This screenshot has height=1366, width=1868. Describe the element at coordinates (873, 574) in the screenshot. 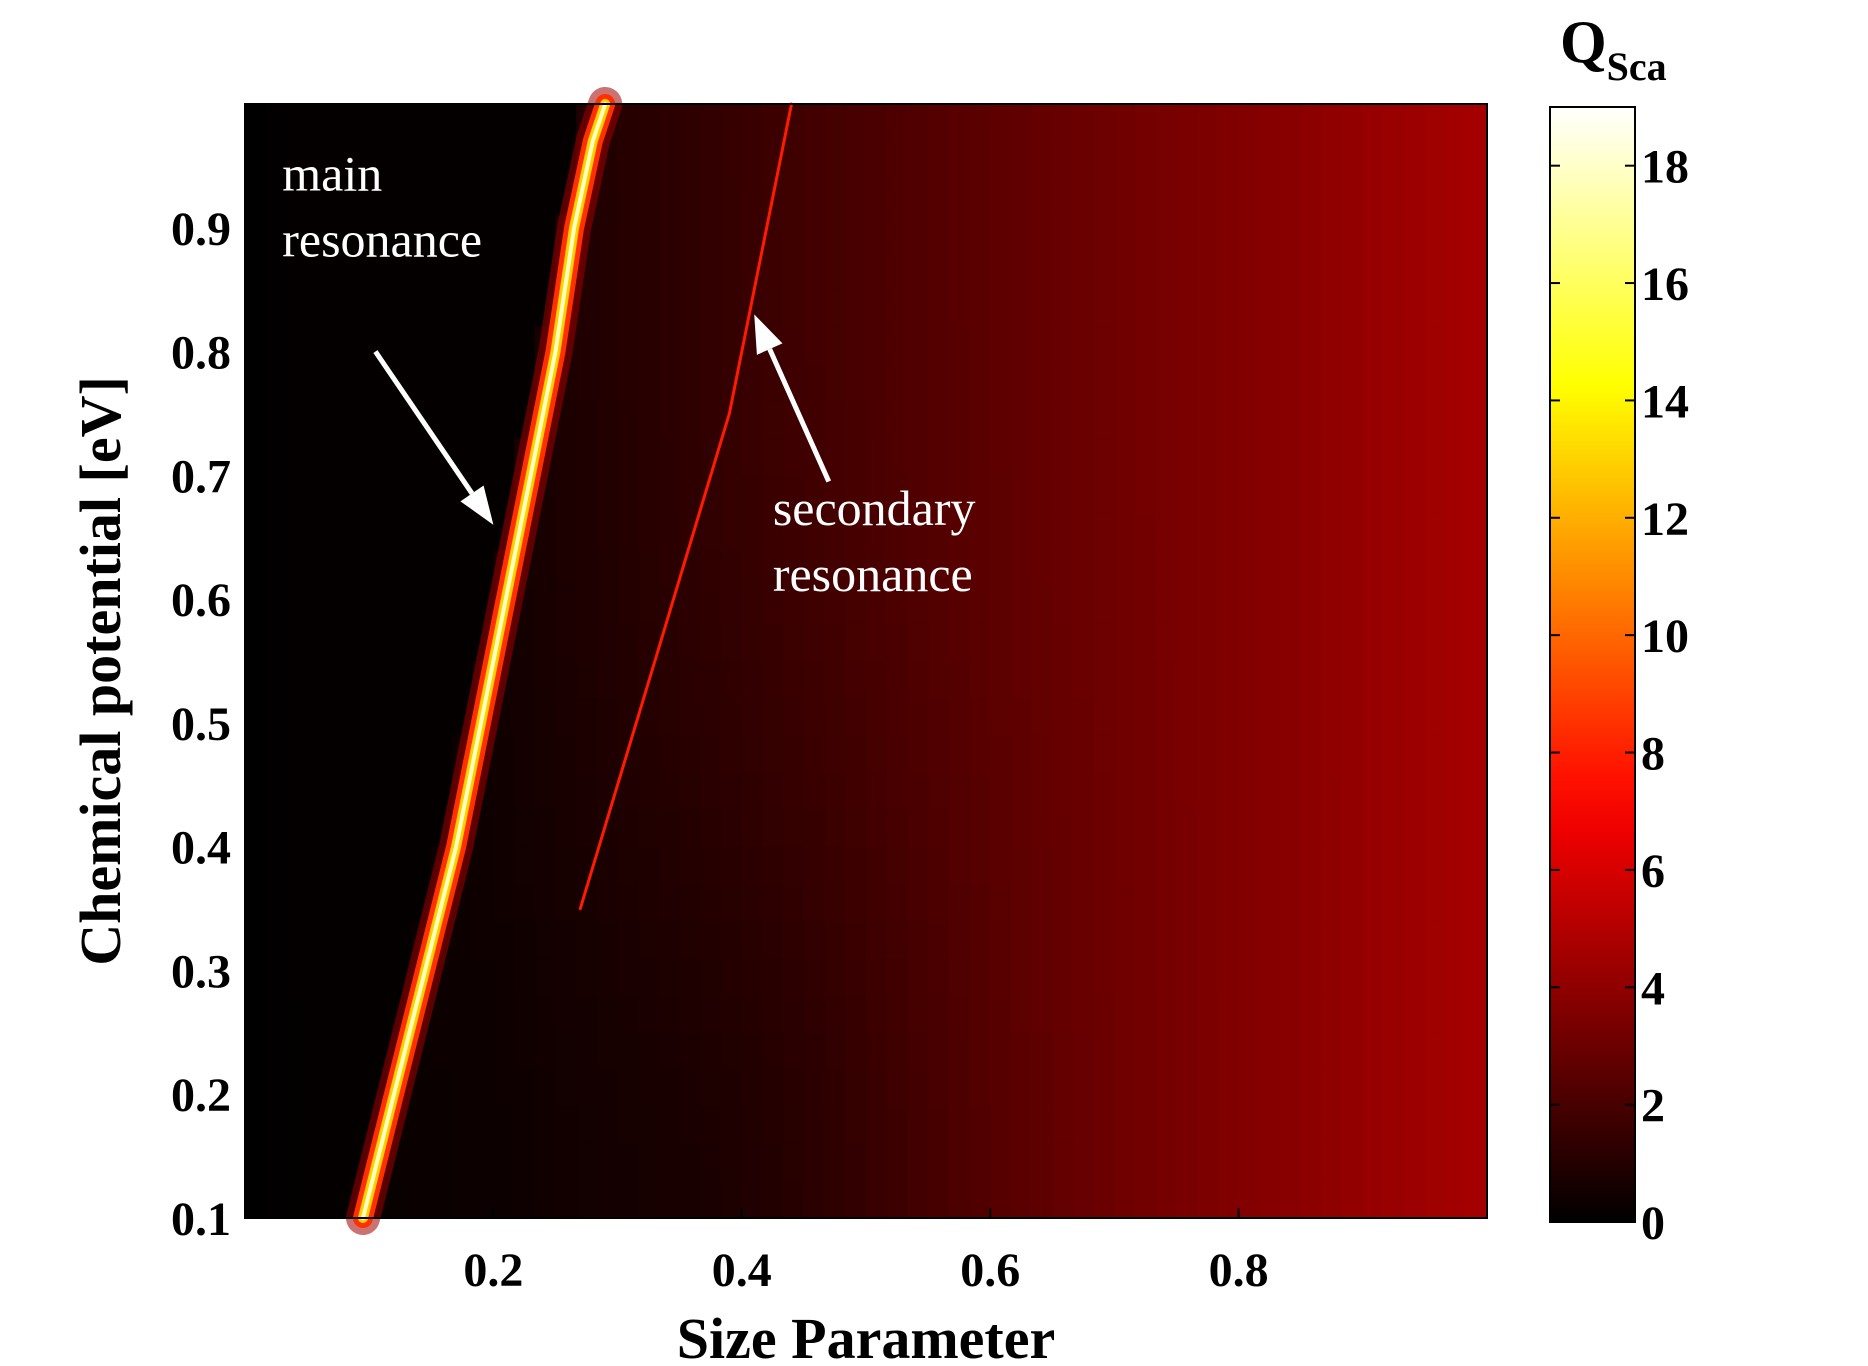

I see `annotation-line: resonance` at that location.